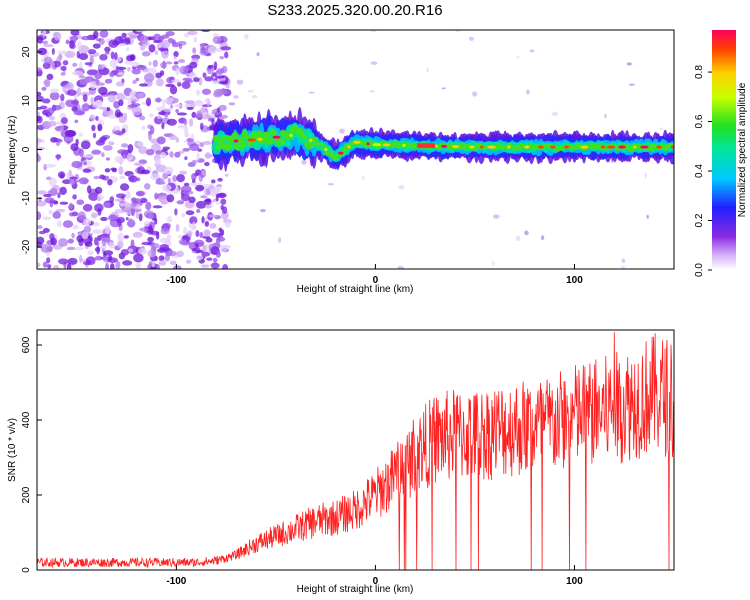 This screenshot has height=600, width=750. Describe the element at coordinates (26, 246) in the screenshot. I see `spectrogram-ytick-label: -20` at that location.